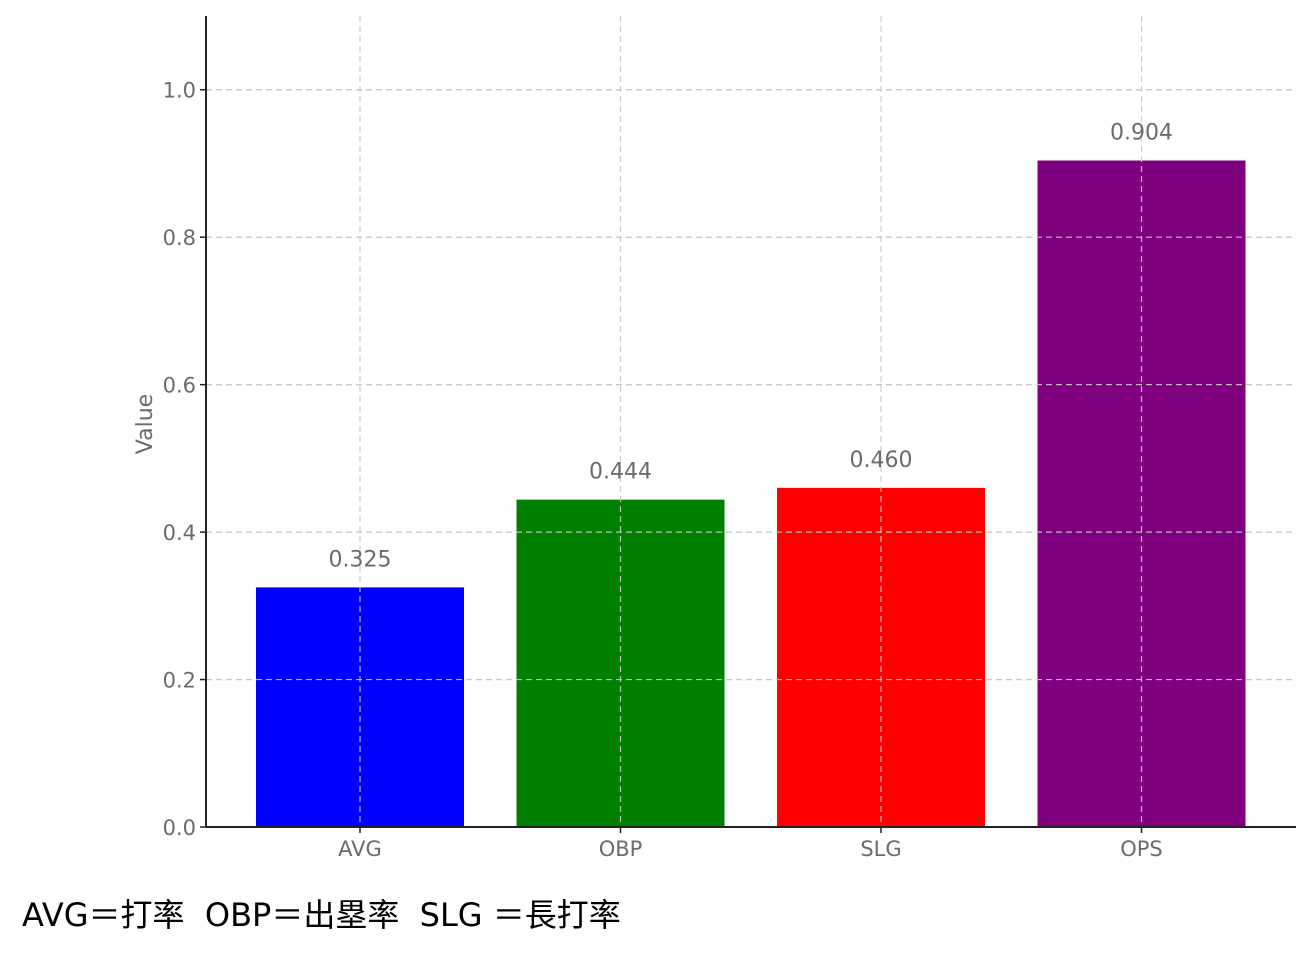 This screenshot has width=1312, height=961. What do you see at coordinates (360, 849) in the screenshot?
I see `x-tick-label: AVG` at bounding box center [360, 849].